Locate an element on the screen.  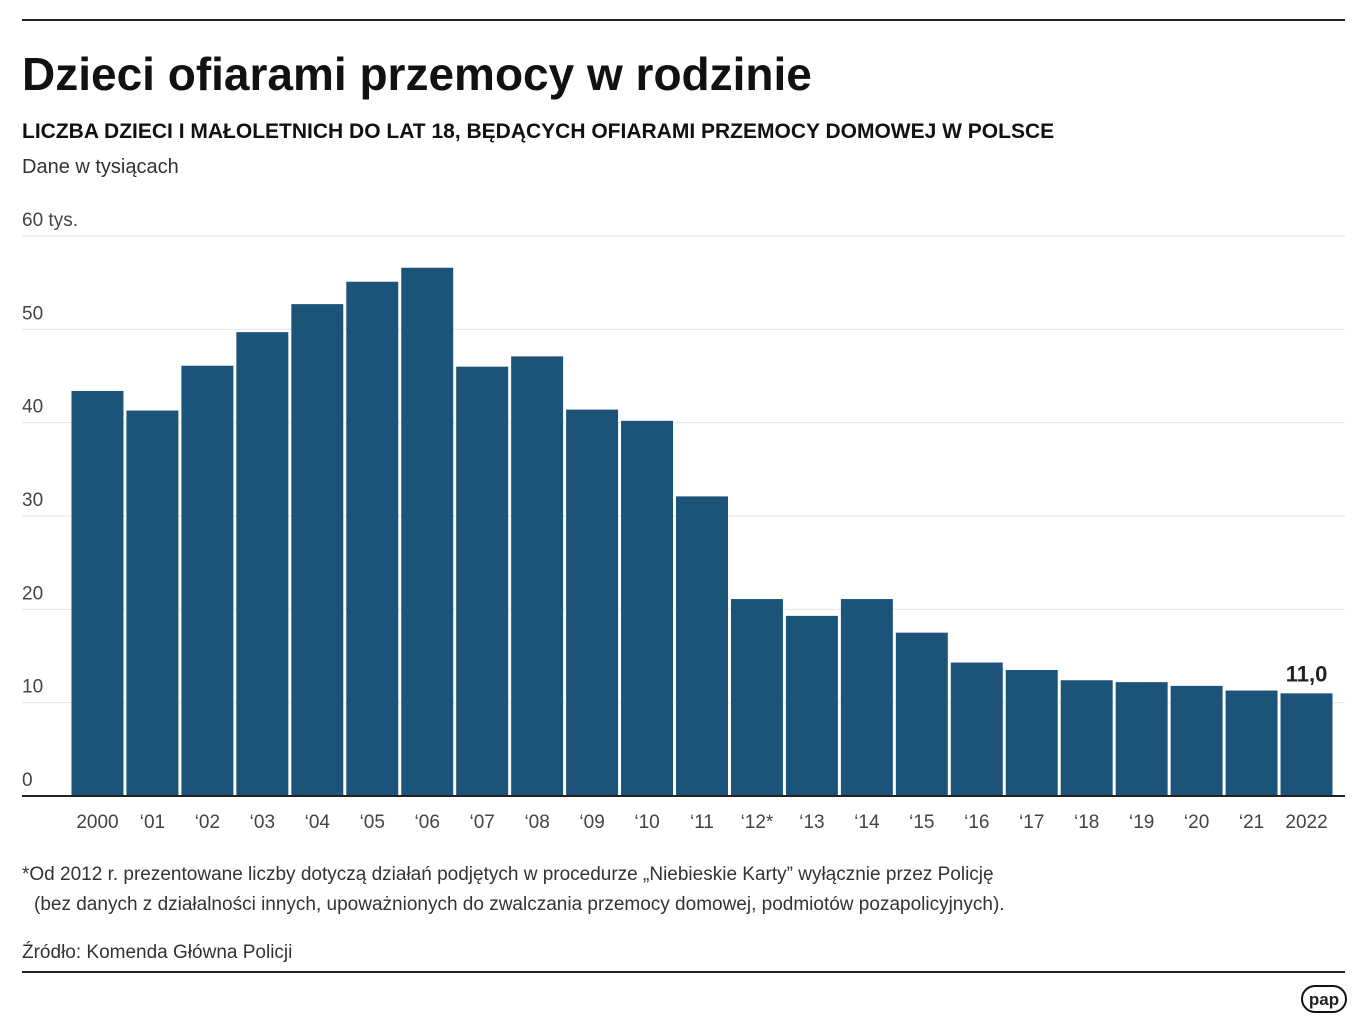
unit-note: Dane w tysiącach is located at coordinates (100, 167).